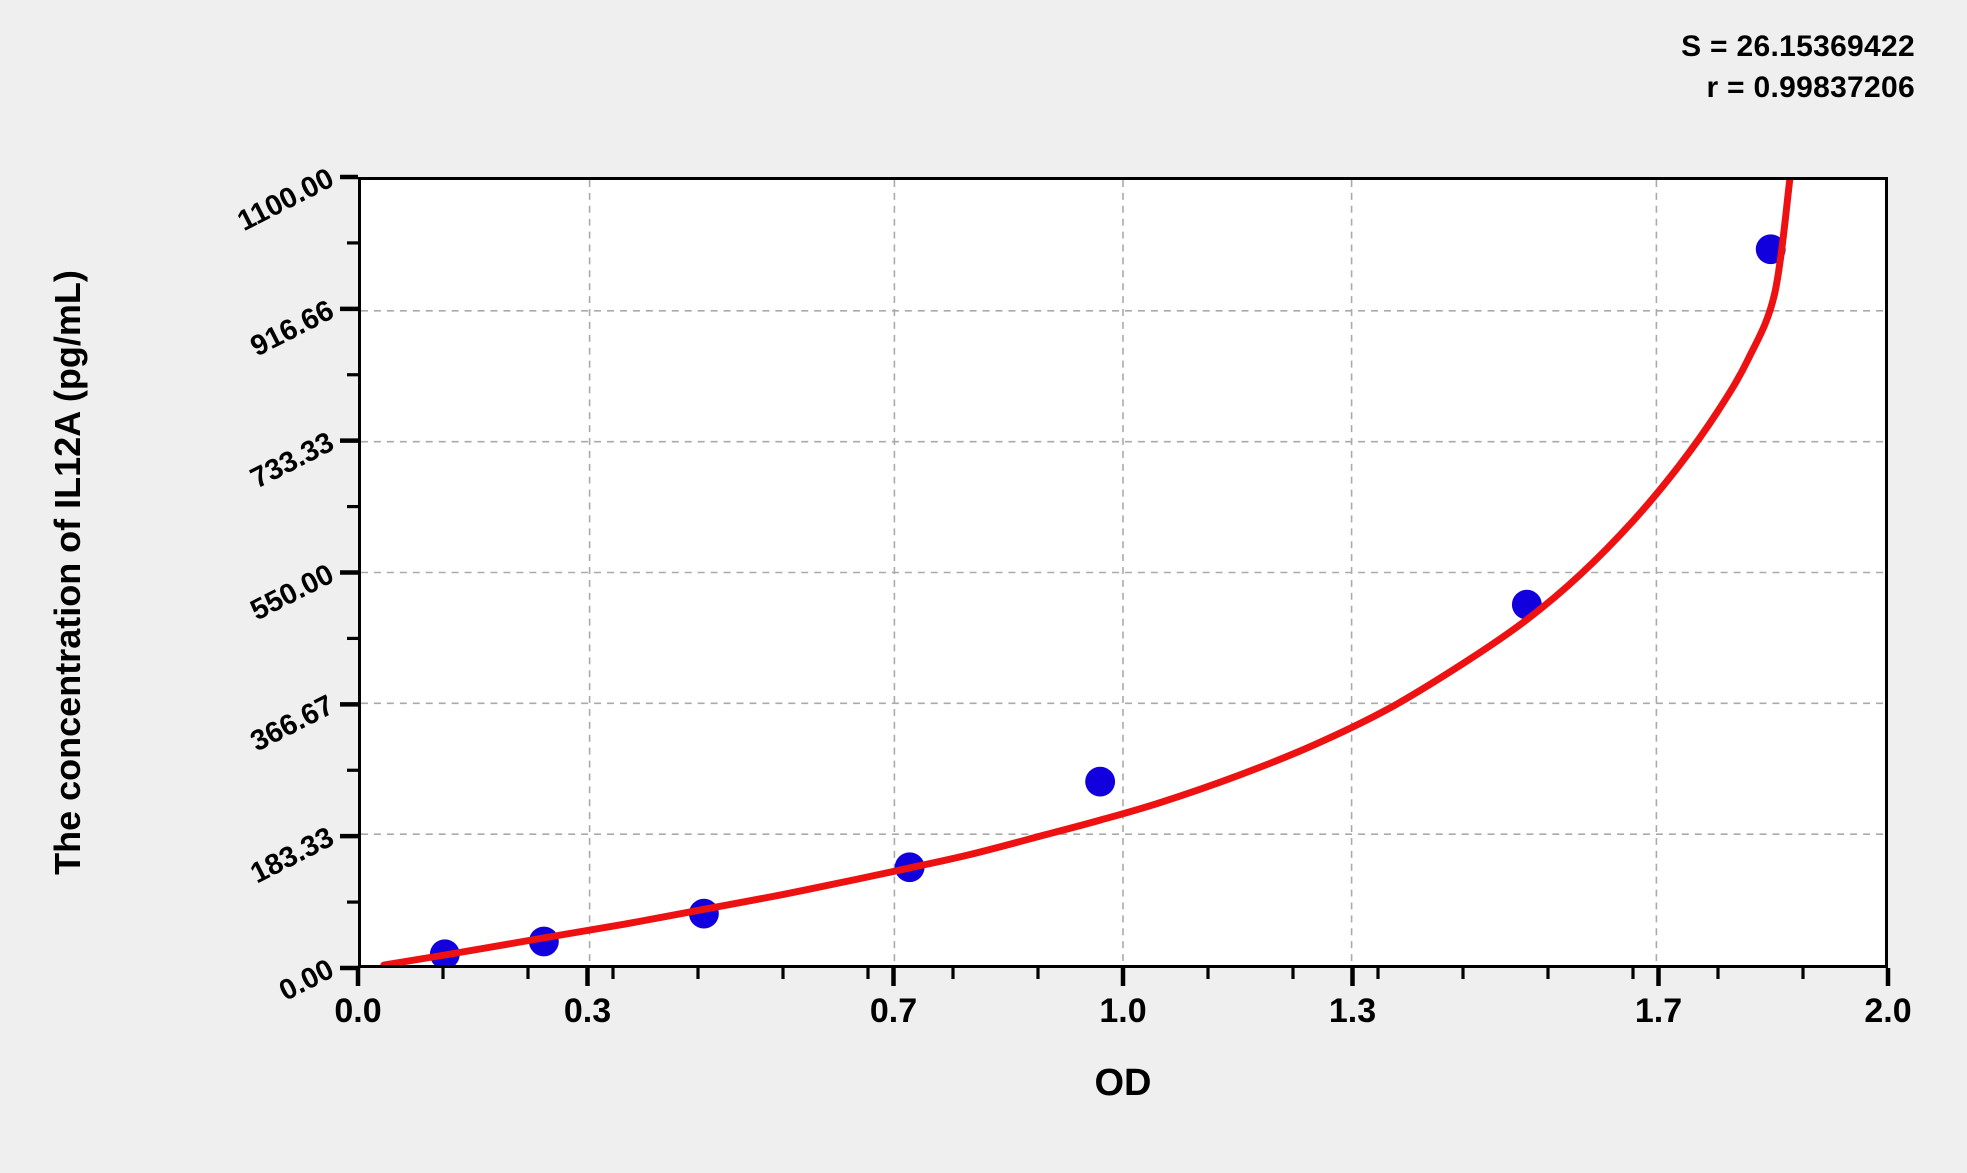 The image size is (1967, 1173). I want to click on y-axis-title: The concentration of IL12A (pg/mL), so click(67, 572).